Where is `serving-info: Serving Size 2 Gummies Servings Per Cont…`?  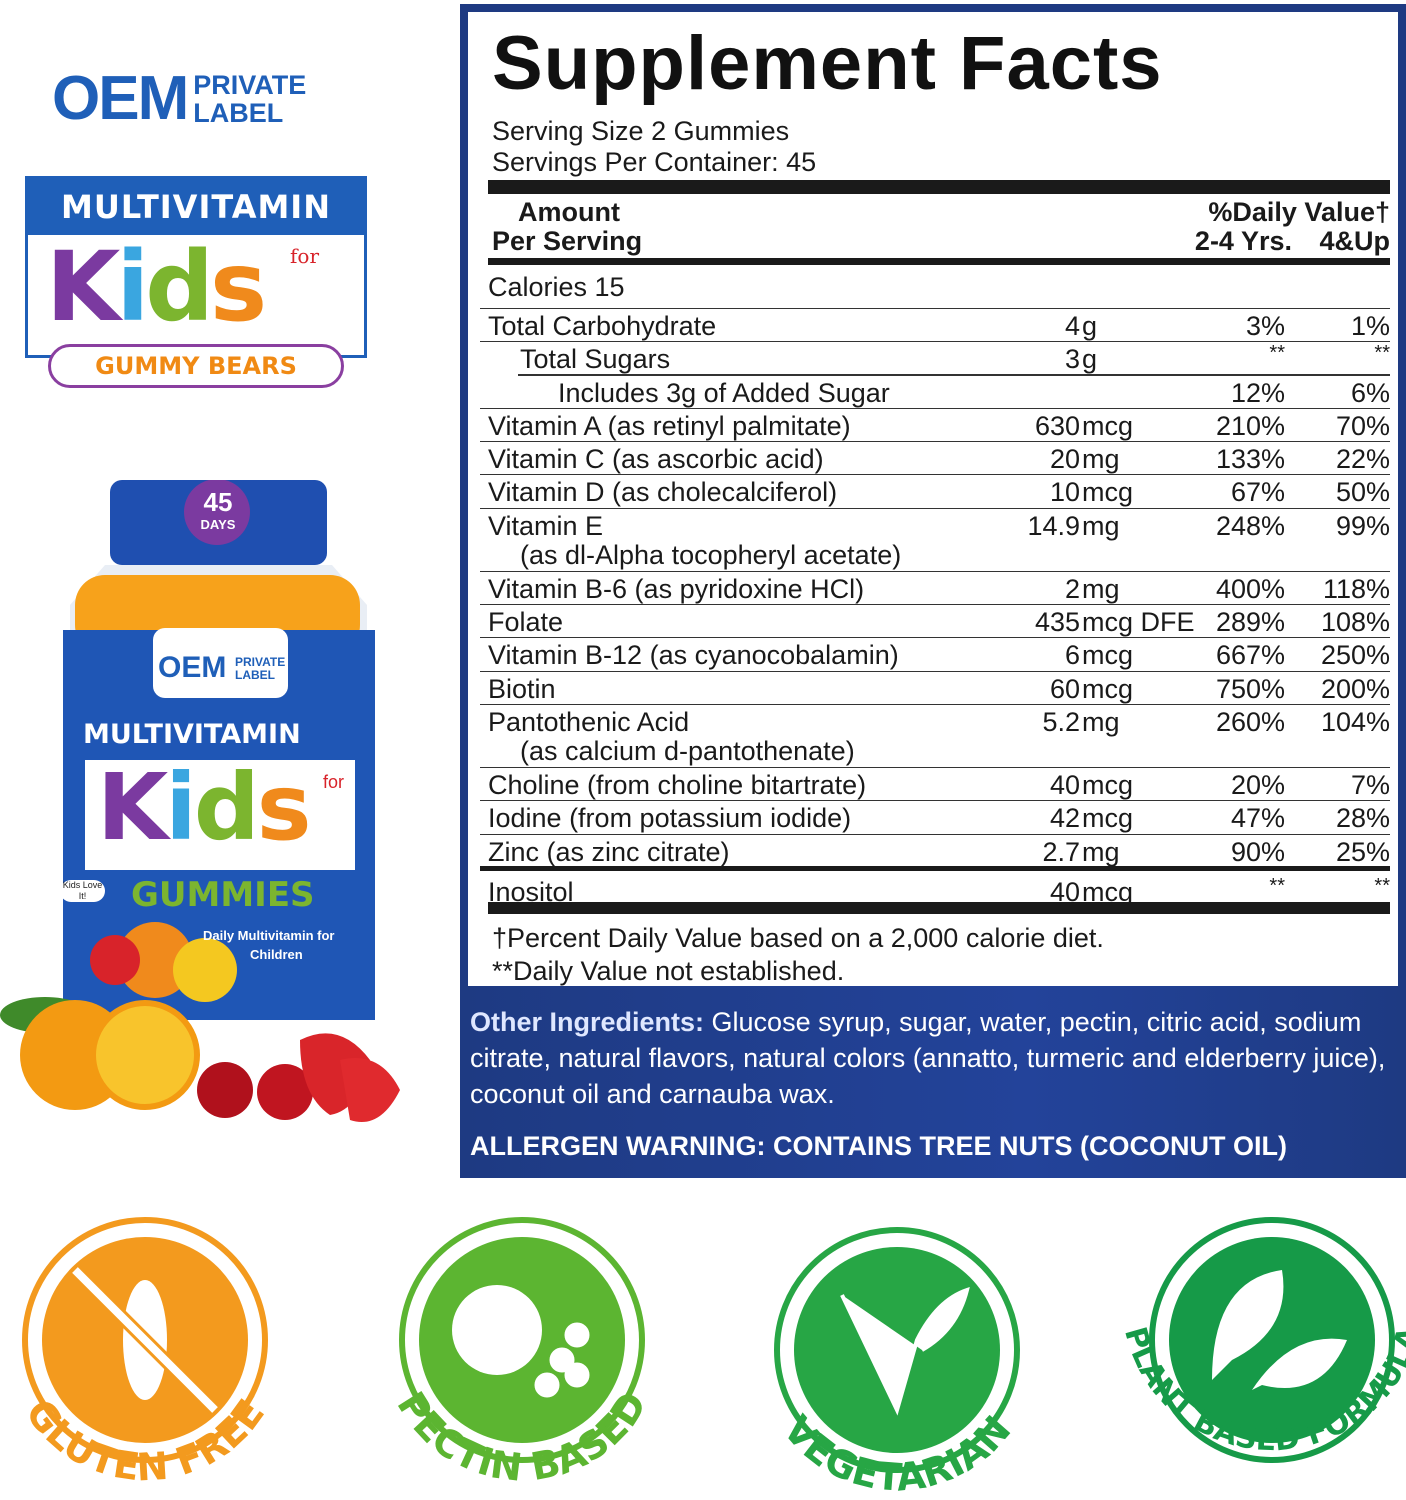
serving-info: Serving Size 2 Gummies Servings Per Cont… is located at coordinates (654, 147).